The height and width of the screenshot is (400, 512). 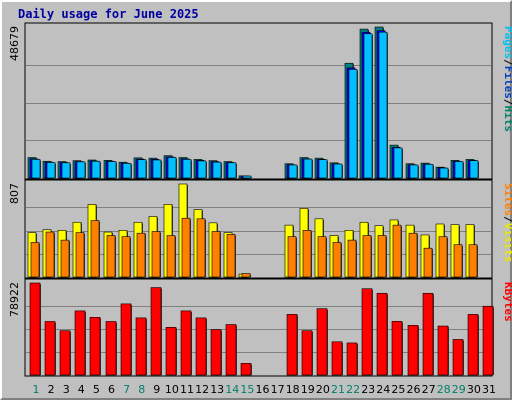 I want to click on legend-pages-files-hits: Pages/Files/Hits, so click(x=507, y=79).